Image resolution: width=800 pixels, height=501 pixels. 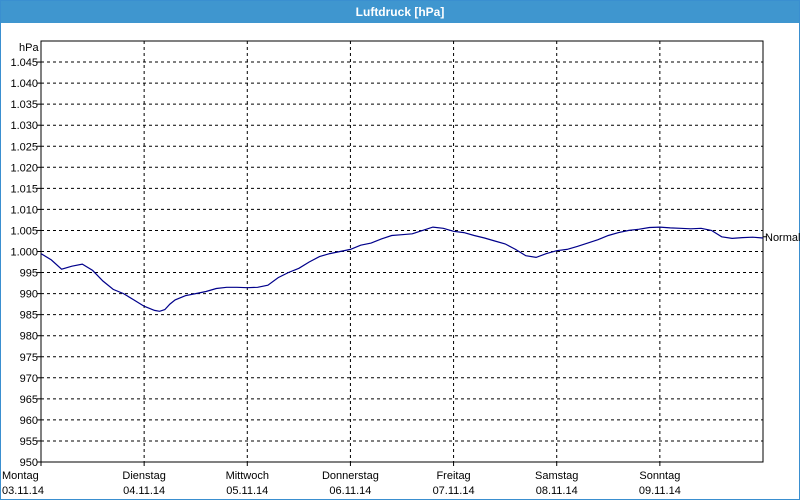 I want to click on y-tick-label: 1.030, so click(x=24, y=126).